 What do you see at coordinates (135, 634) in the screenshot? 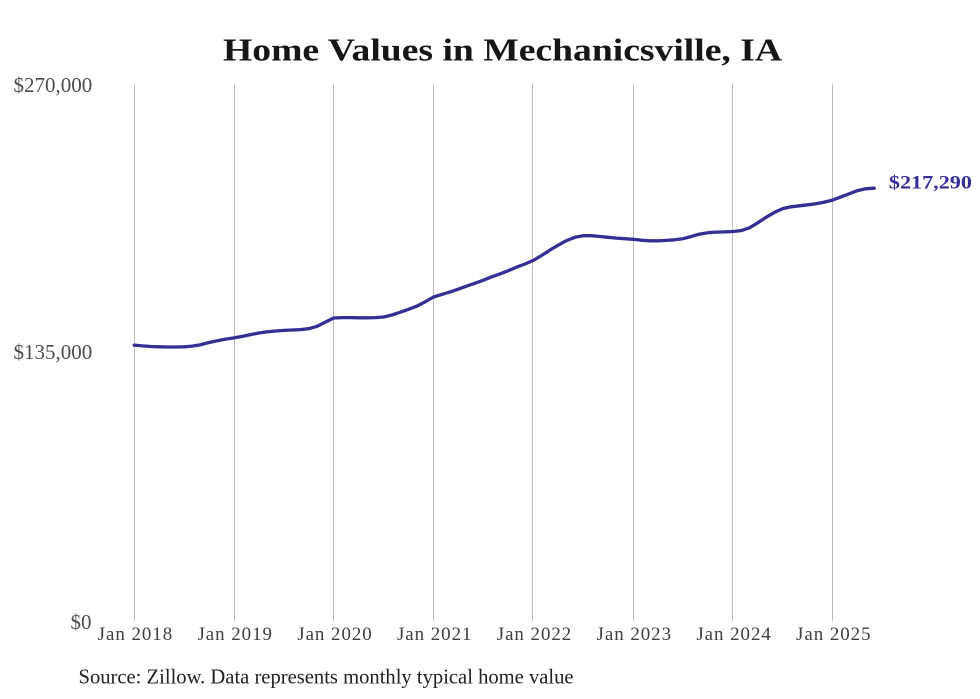
I see `svg-text: Jan 2018` at bounding box center [135, 634].